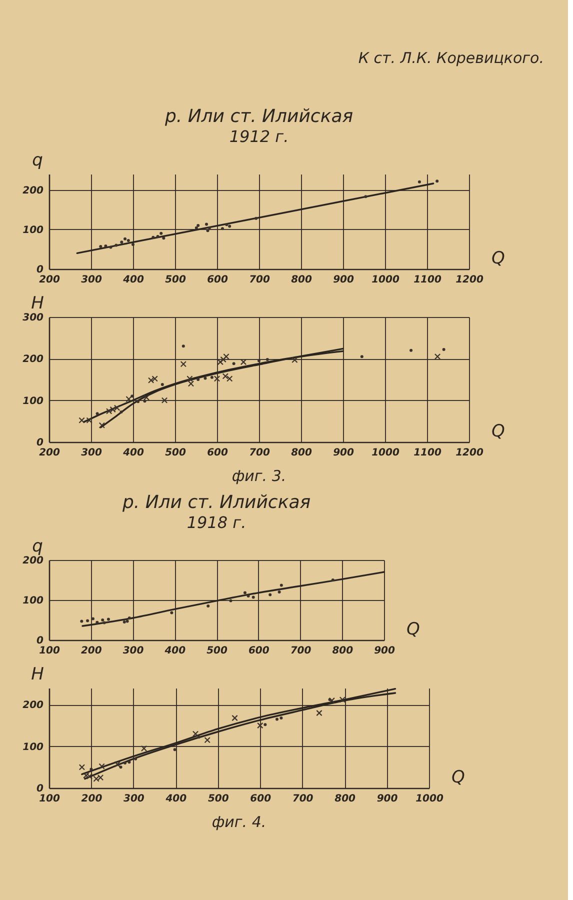 The height and width of the screenshot is (900, 573). What do you see at coordinates (239, 822) in the screenshot?
I see `text: фиг. 4.` at bounding box center [239, 822].